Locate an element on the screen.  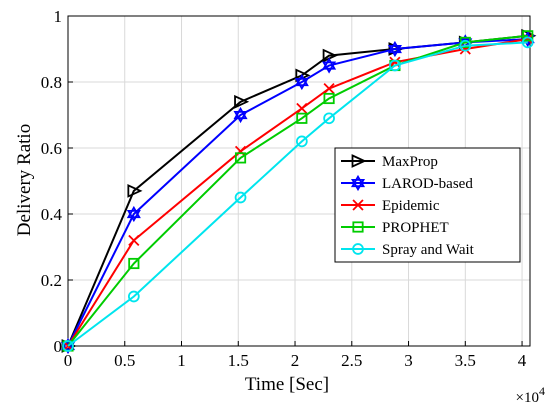
y-axis-label: Delivery Ratio is located at coordinates (24, 180).